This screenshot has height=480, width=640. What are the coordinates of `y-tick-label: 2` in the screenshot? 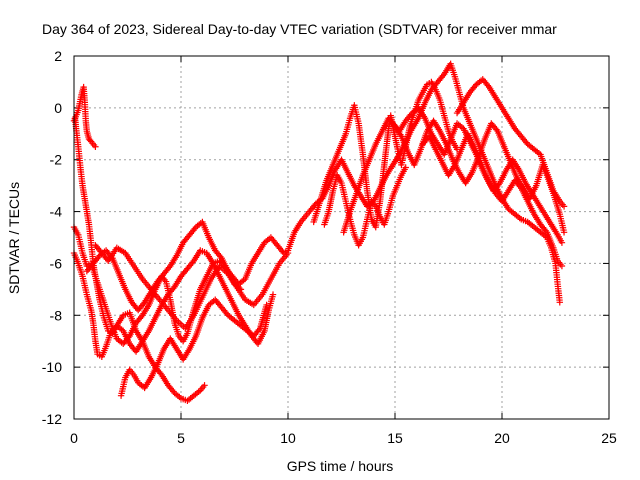 It's located at (58, 56).